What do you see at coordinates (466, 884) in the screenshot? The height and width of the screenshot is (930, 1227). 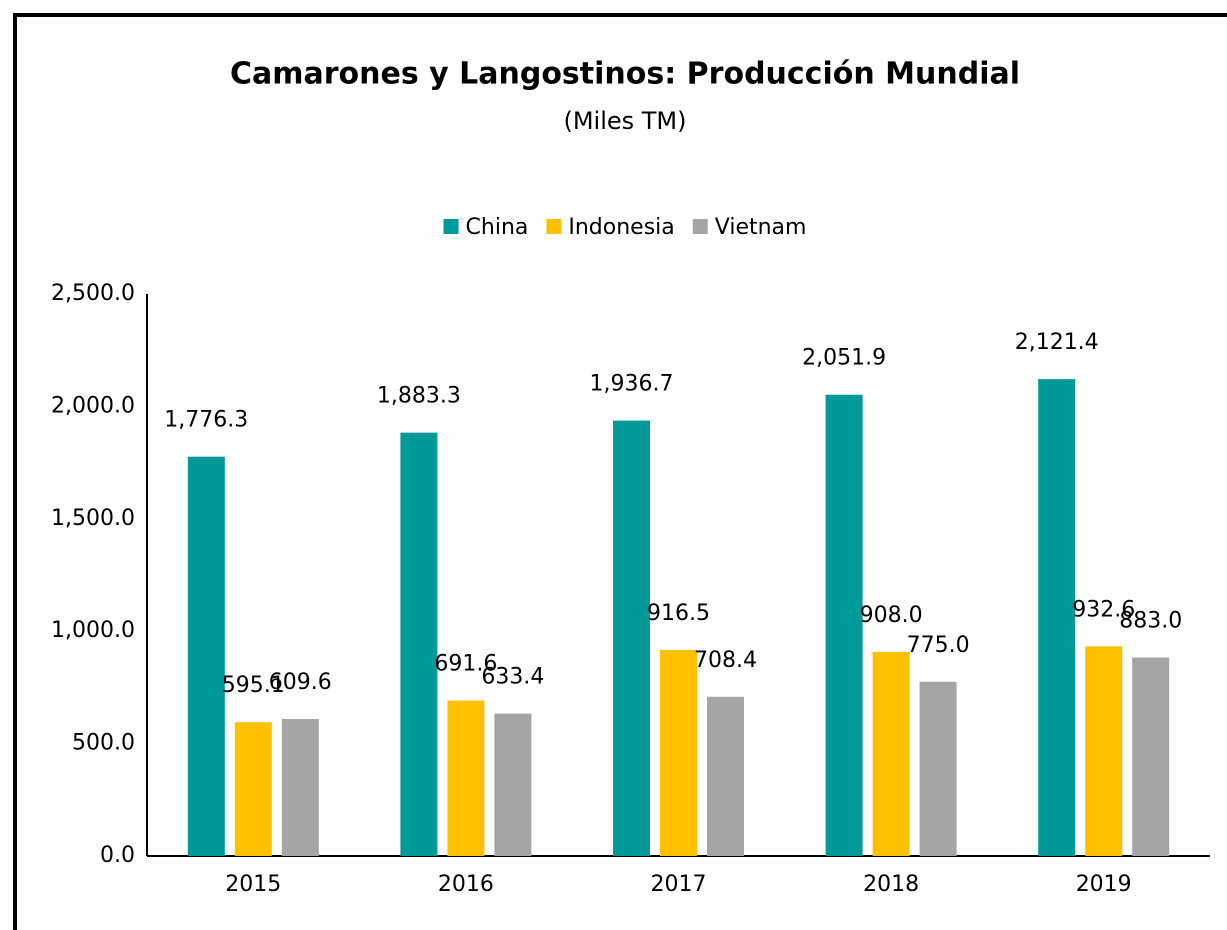 I see `x-tick-label: 2016` at bounding box center [466, 884].